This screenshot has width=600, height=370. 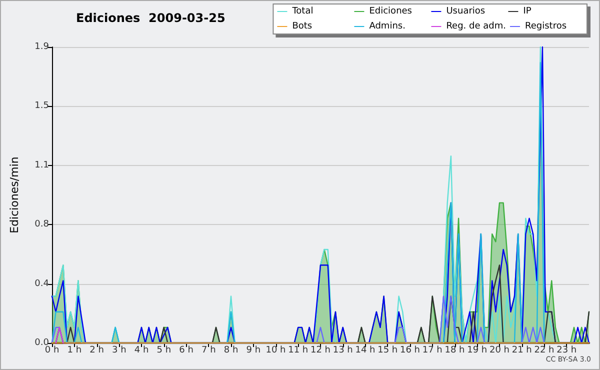 What do you see at coordinates (466, 11) in the screenshot?
I see `legend-label: Usuarios` at bounding box center [466, 11].